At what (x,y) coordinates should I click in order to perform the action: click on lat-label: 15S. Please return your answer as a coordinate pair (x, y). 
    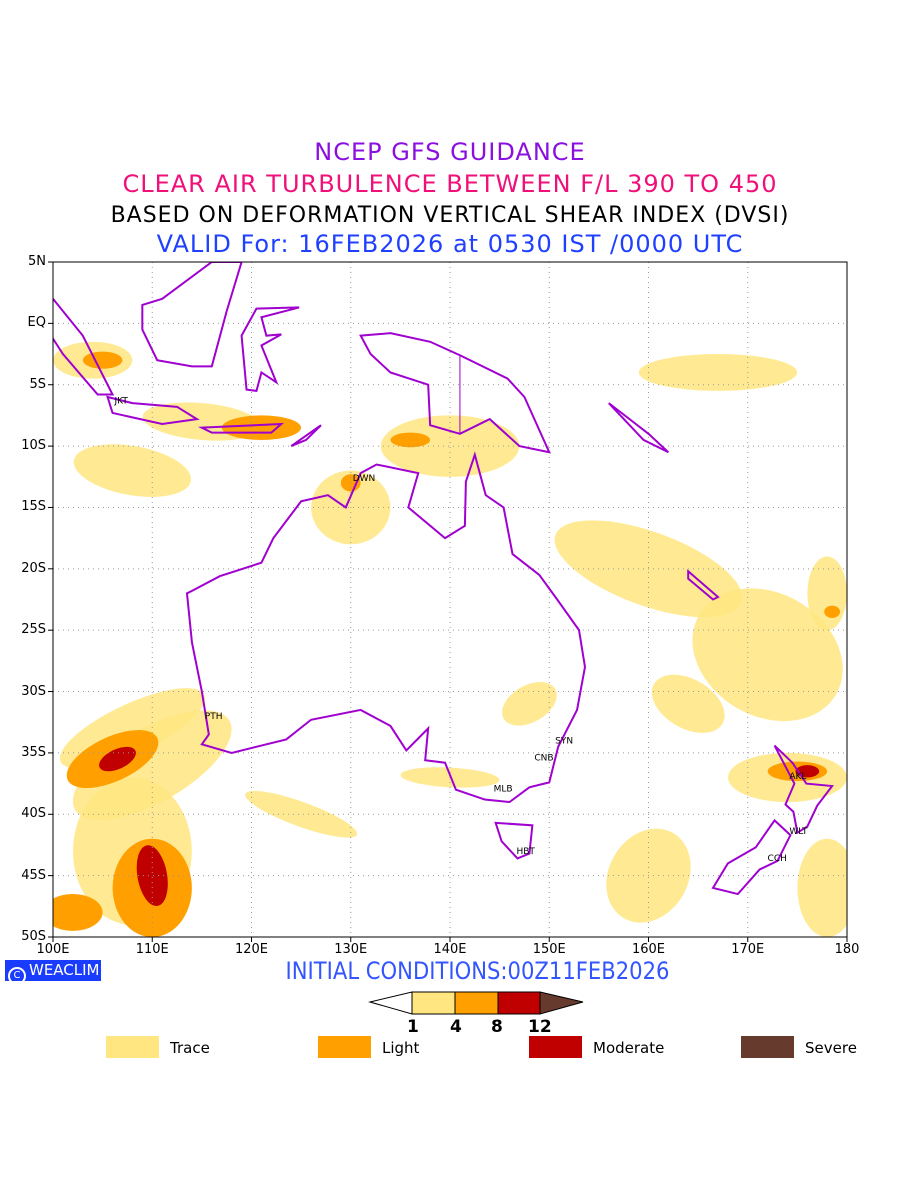
    Looking at the image, I should click on (33, 507).